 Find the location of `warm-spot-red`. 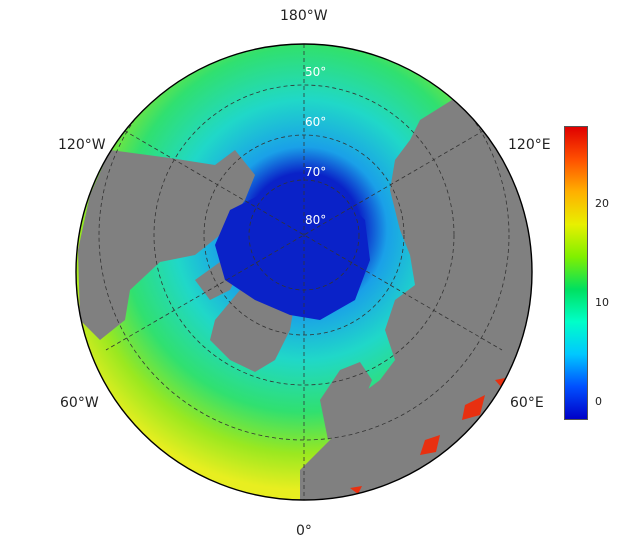

warm-spot-red is located at coordinates (427, 436).